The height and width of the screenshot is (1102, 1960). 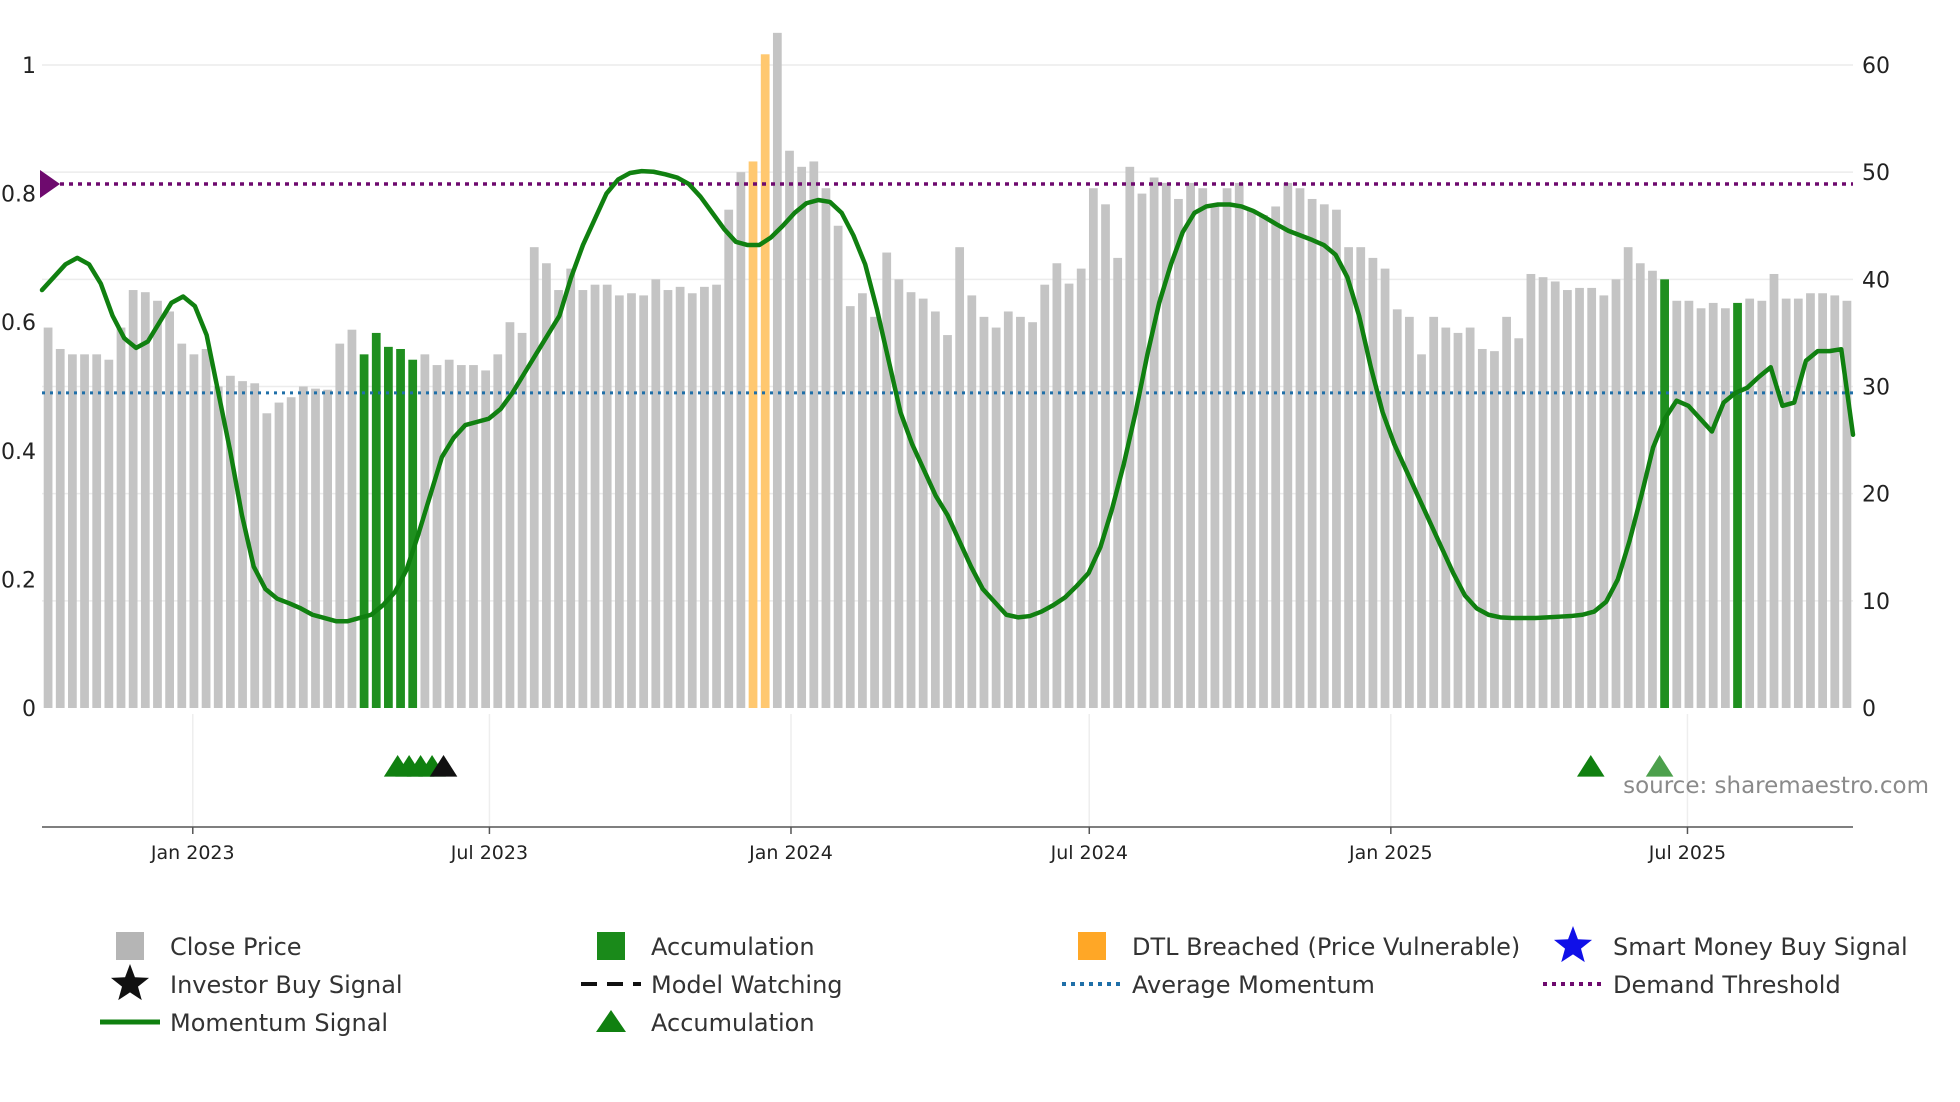 What do you see at coordinates (18, 323) in the screenshot?
I see `left-axis-tick-label: 0.6` at bounding box center [18, 323].